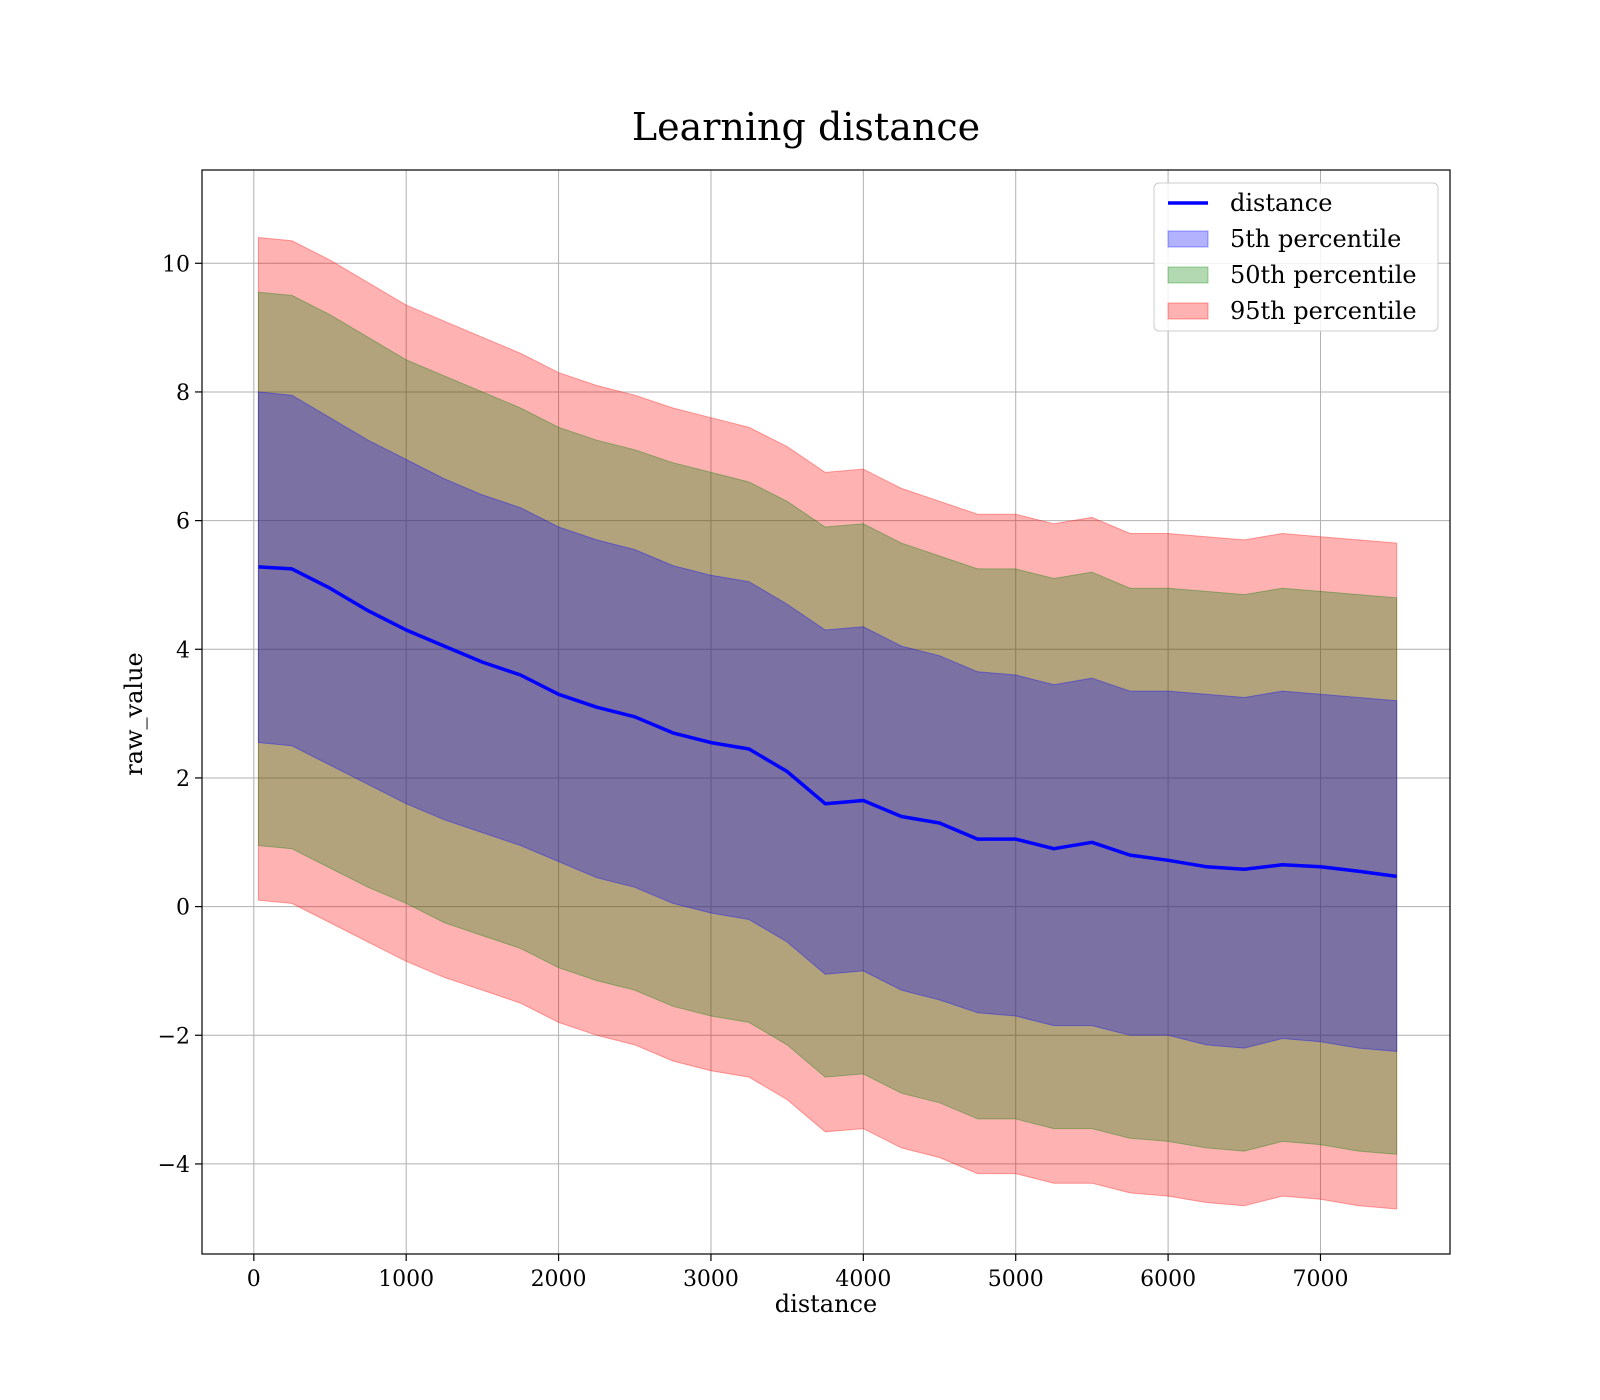 This screenshot has width=1600, height=1400. What do you see at coordinates (806, 127) in the screenshot?
I see `chart-title: Learning distance` at bounding box center [806, 127].